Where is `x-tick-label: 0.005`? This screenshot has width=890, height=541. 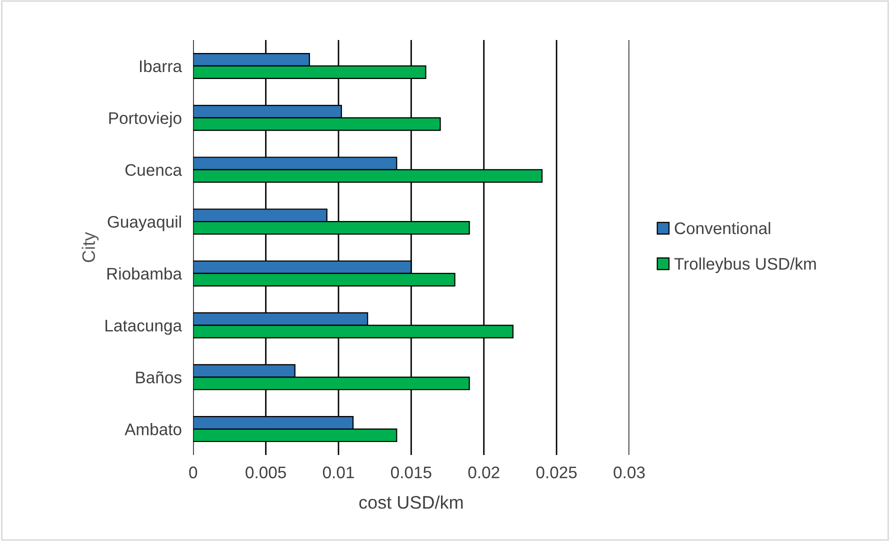
x-tick-label: 0.005 is located at coordinates (266, 472).